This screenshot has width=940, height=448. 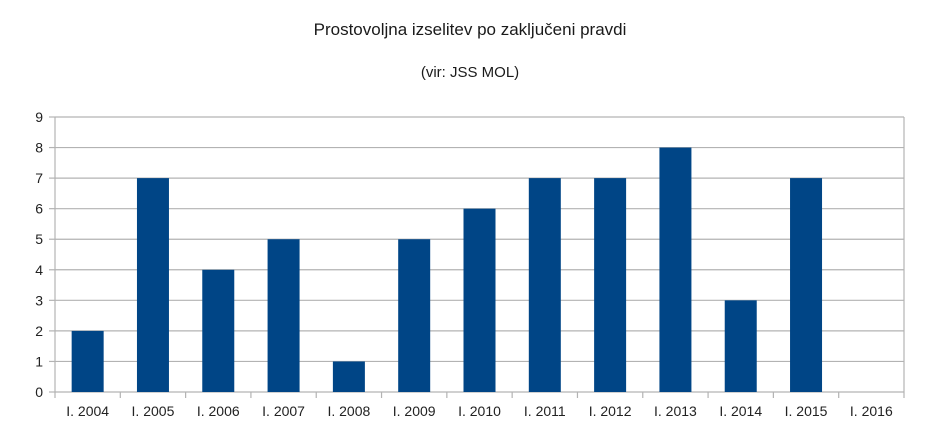 What do you see at coordinates (479, 411) in the screenshot?
I see `x-tick-label: I. 2010` at bounding box center [479, 411].